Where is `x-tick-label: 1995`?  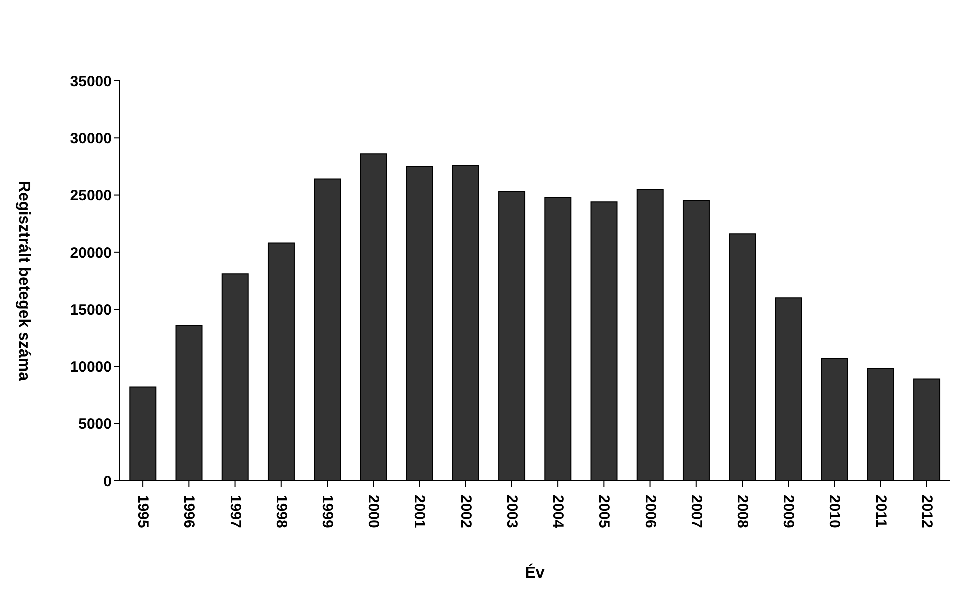
x-tick-label: 1995 is located at coordinates (143, 511).